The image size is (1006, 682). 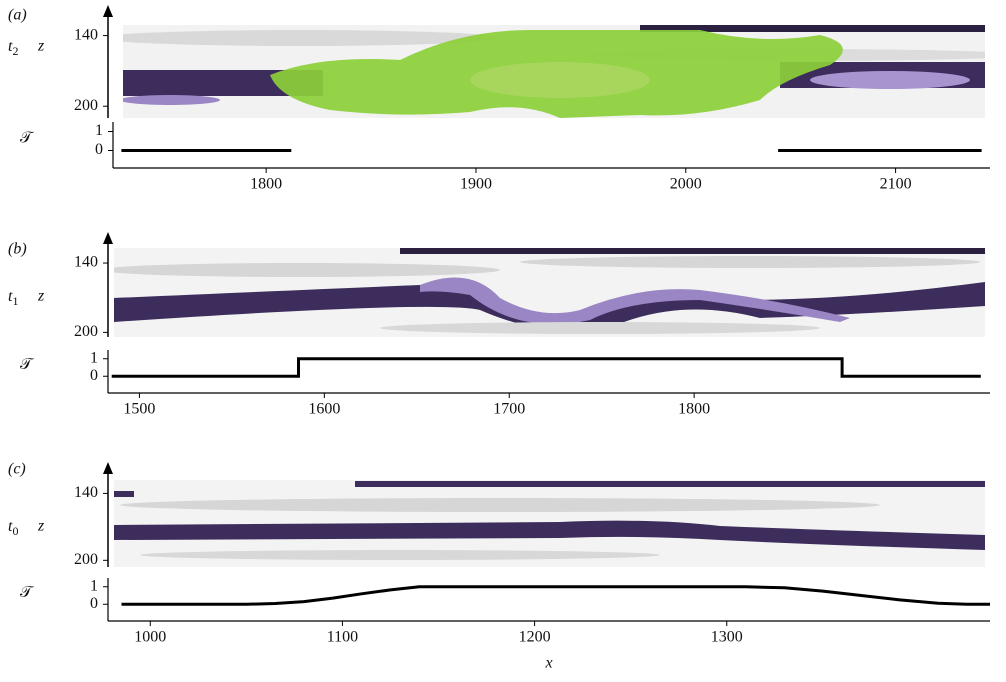 I want to click on time-label: t1, so click(x=13, y=298).